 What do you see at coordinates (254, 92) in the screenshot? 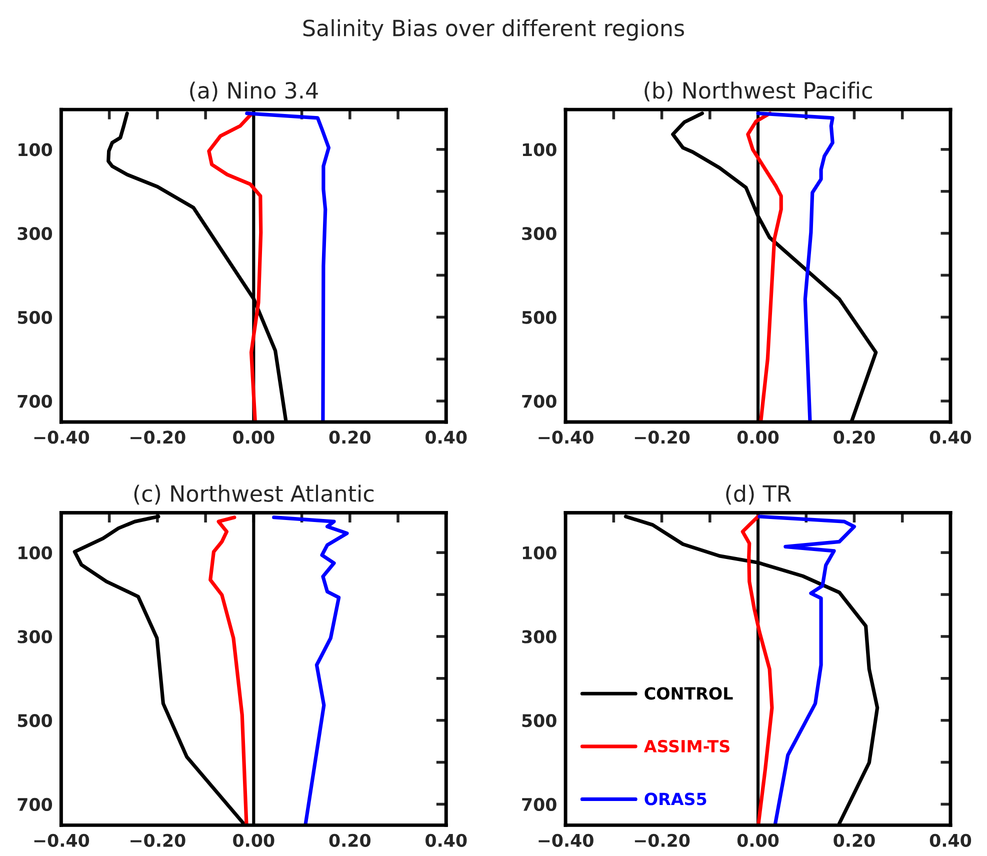
I see `chart-title: (a) Nino 3.4` at bounding box center [254, 92].